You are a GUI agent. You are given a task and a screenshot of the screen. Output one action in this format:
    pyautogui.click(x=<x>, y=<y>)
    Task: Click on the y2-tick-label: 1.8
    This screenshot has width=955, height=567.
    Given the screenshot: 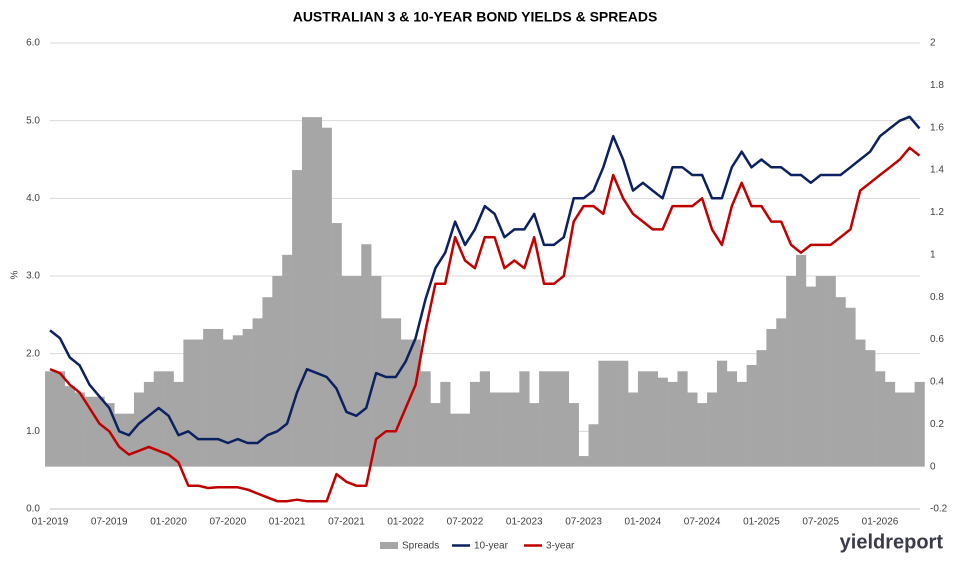 What is the action you would take?
    pyautogui.click(x=937, y=85)
    